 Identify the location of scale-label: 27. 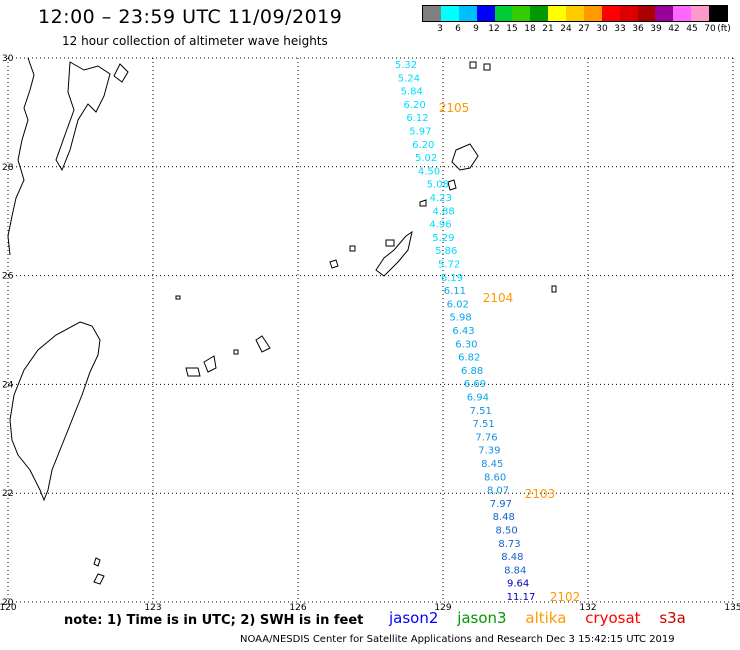
(584, 29).